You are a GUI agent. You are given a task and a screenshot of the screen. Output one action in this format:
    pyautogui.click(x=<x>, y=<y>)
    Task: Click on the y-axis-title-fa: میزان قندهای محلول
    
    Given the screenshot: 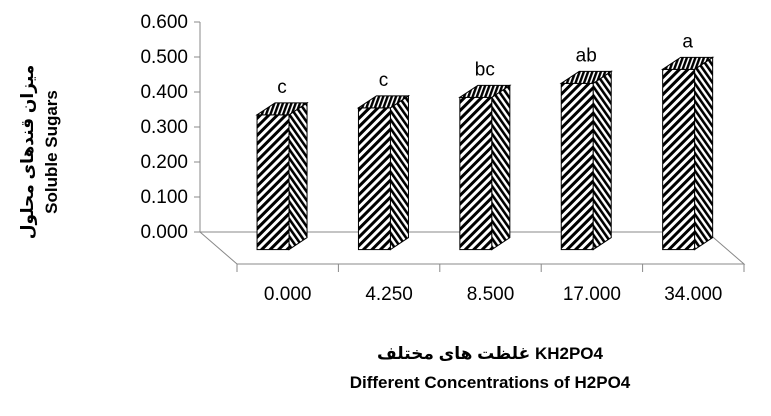 What is the action you would take?
    pyautogui.click(x=28, y=152)
    